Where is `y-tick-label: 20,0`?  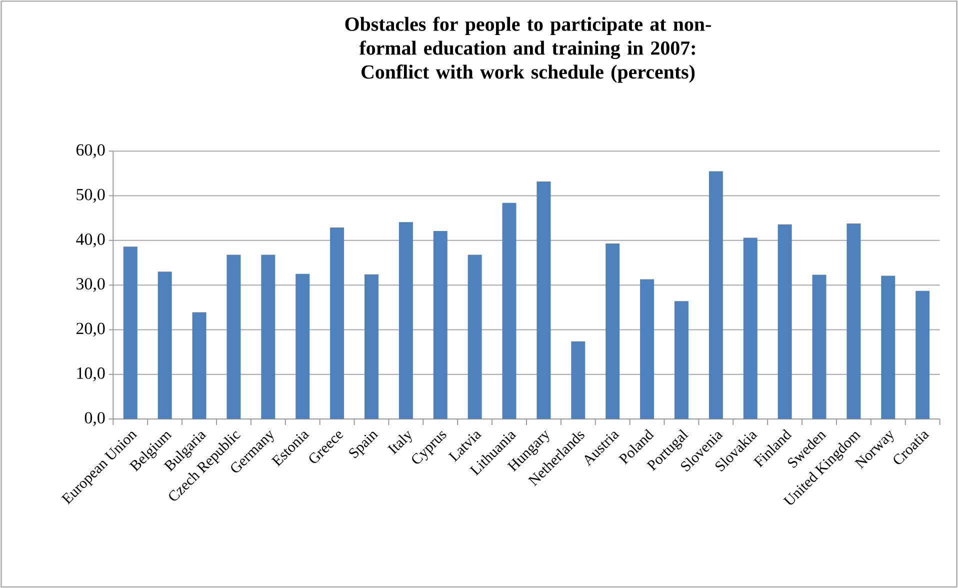
y-tick-label: 20,0 is located at coordinates (90, 329).